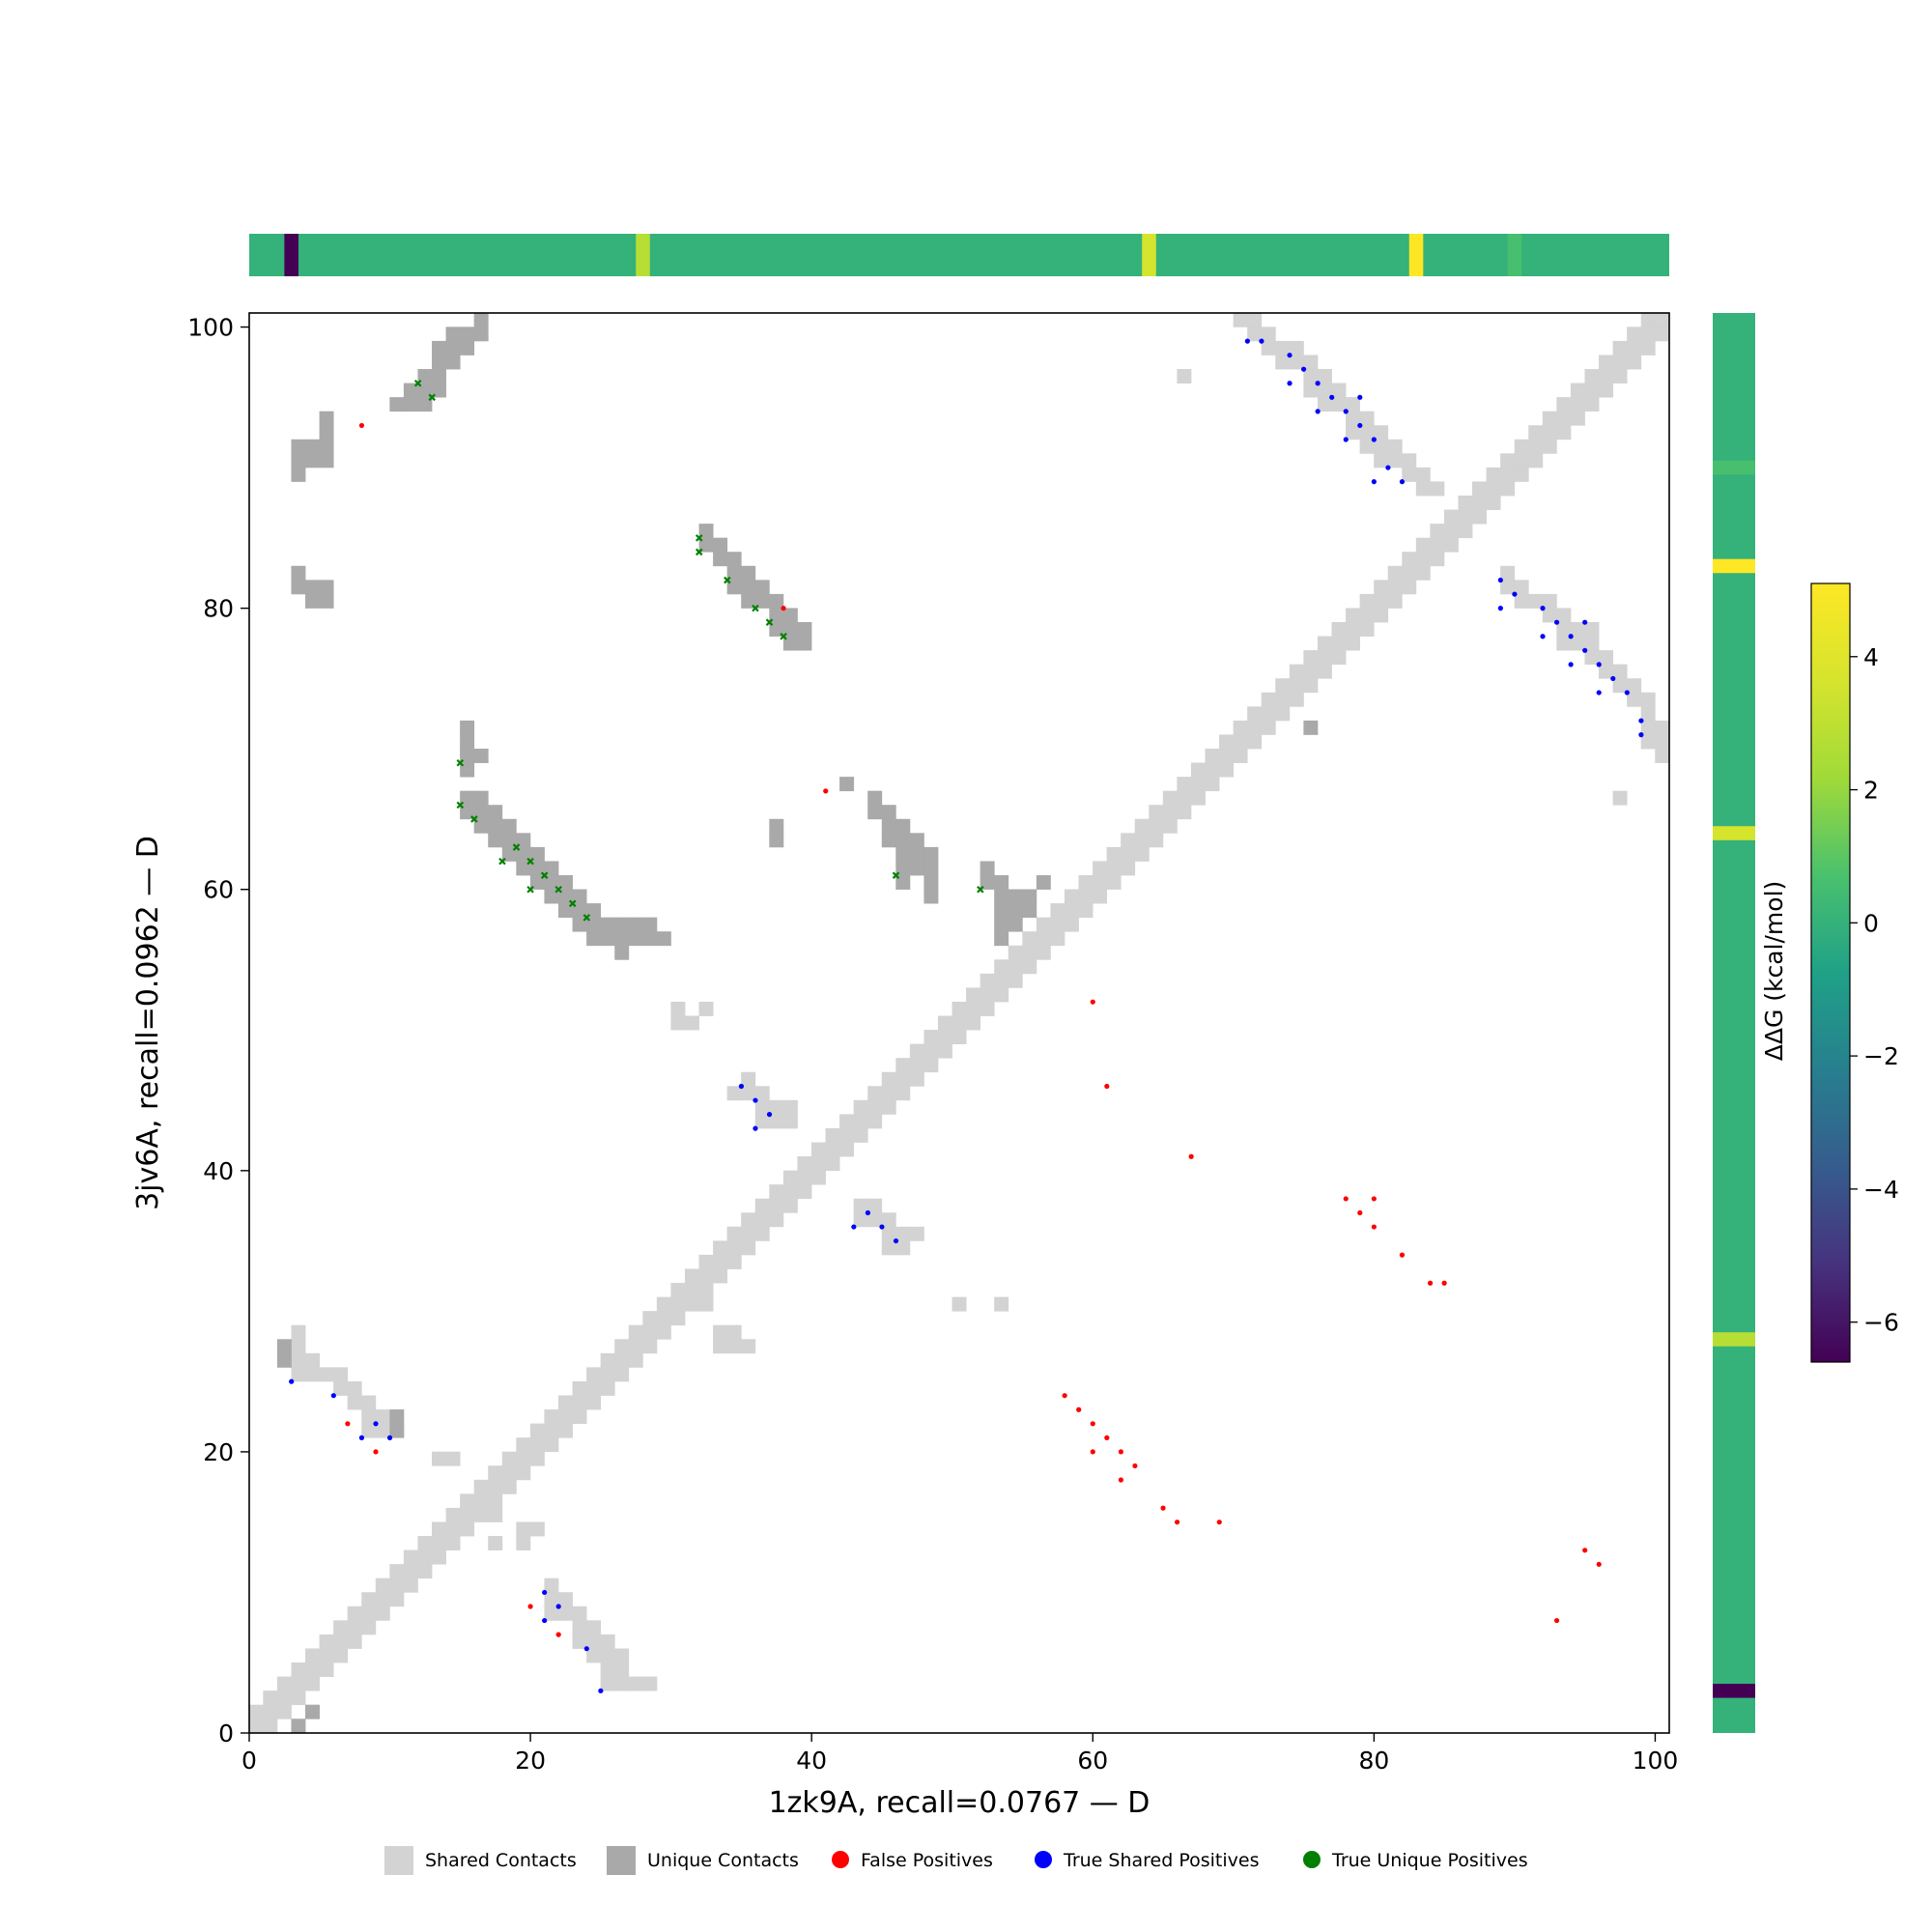  What do you see at coordinates (1161, 1860) in the screenshot?
I see `legend-label: True Shared Positives` at bounding box center [1161, 1860].